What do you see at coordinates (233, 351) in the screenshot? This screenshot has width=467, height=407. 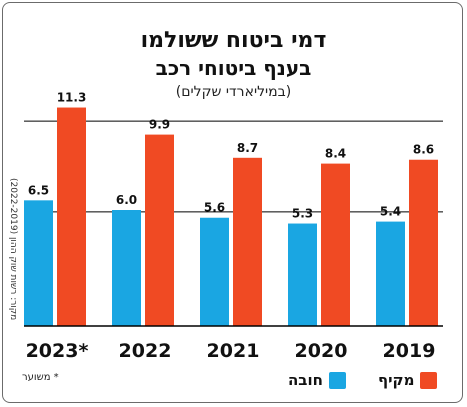 I see `category-label-2: 2021` at bounding box center [233, 351].